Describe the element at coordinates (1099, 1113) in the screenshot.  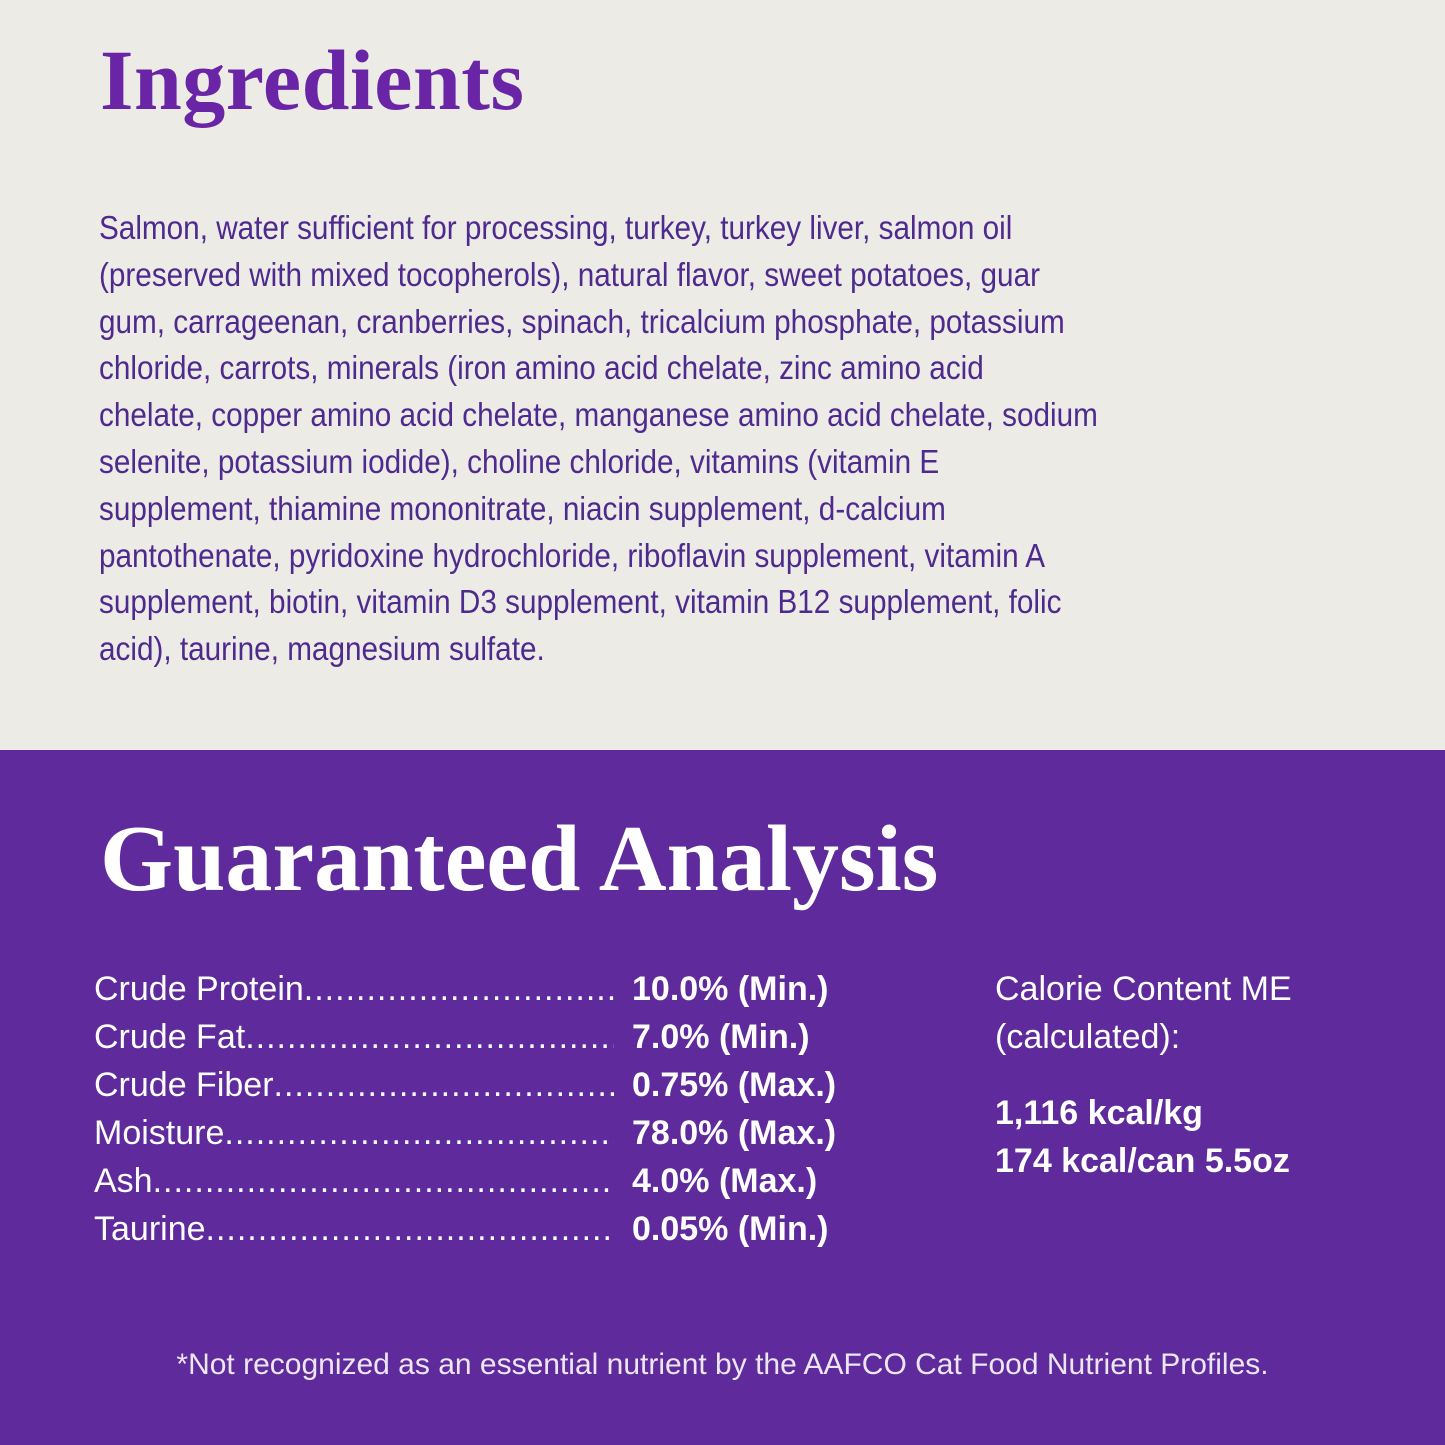
I see `calorie-per-kg: 1,116 kcal/kg` at that location.